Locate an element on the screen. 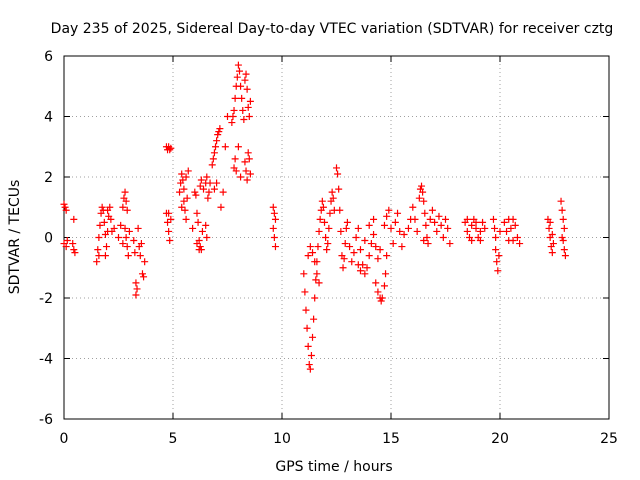 The width and height of the screenshot is (640, 480). x-tick-label: 25 is located at coordinates (609, 439).